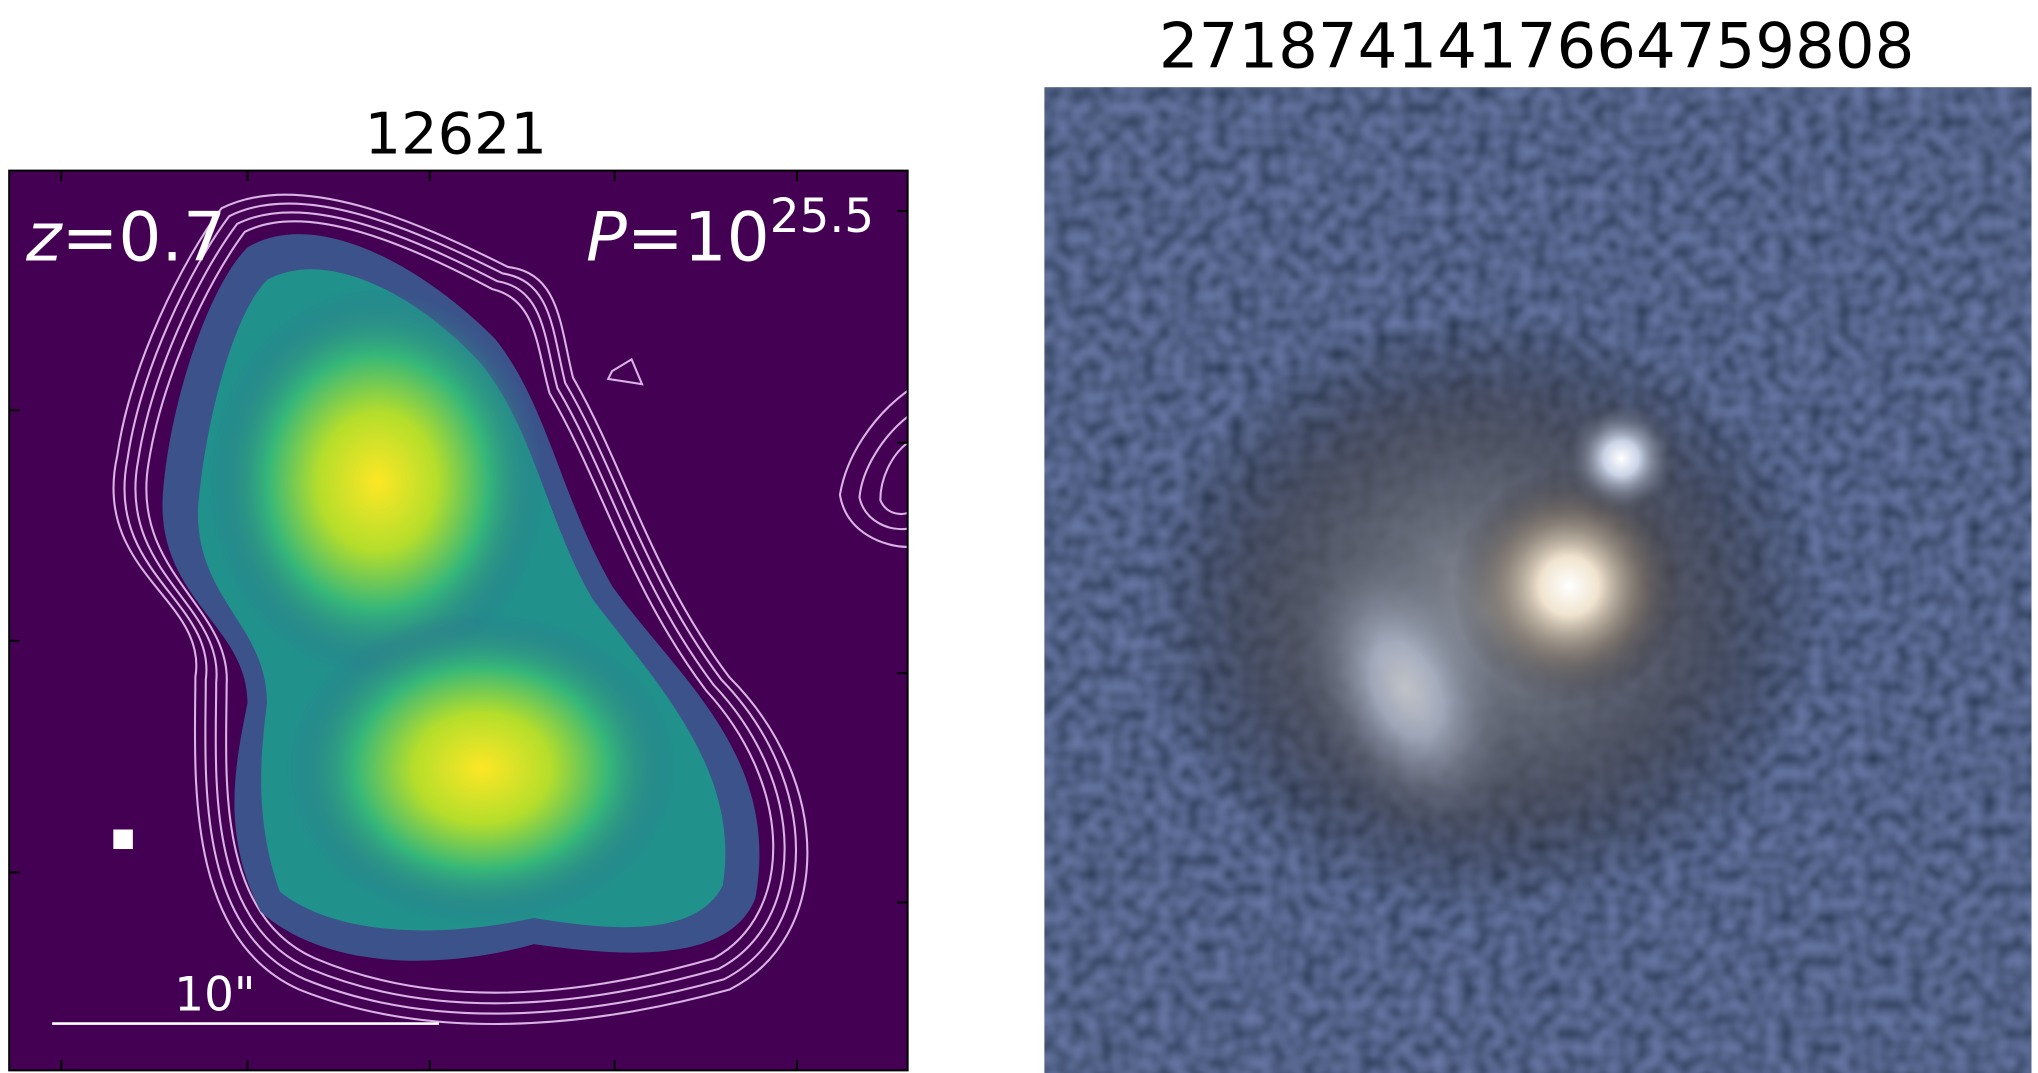 The height and width of the screenshot is (1073, 2038). I want to click on power-label: P=1025.5, so click(730, 233).